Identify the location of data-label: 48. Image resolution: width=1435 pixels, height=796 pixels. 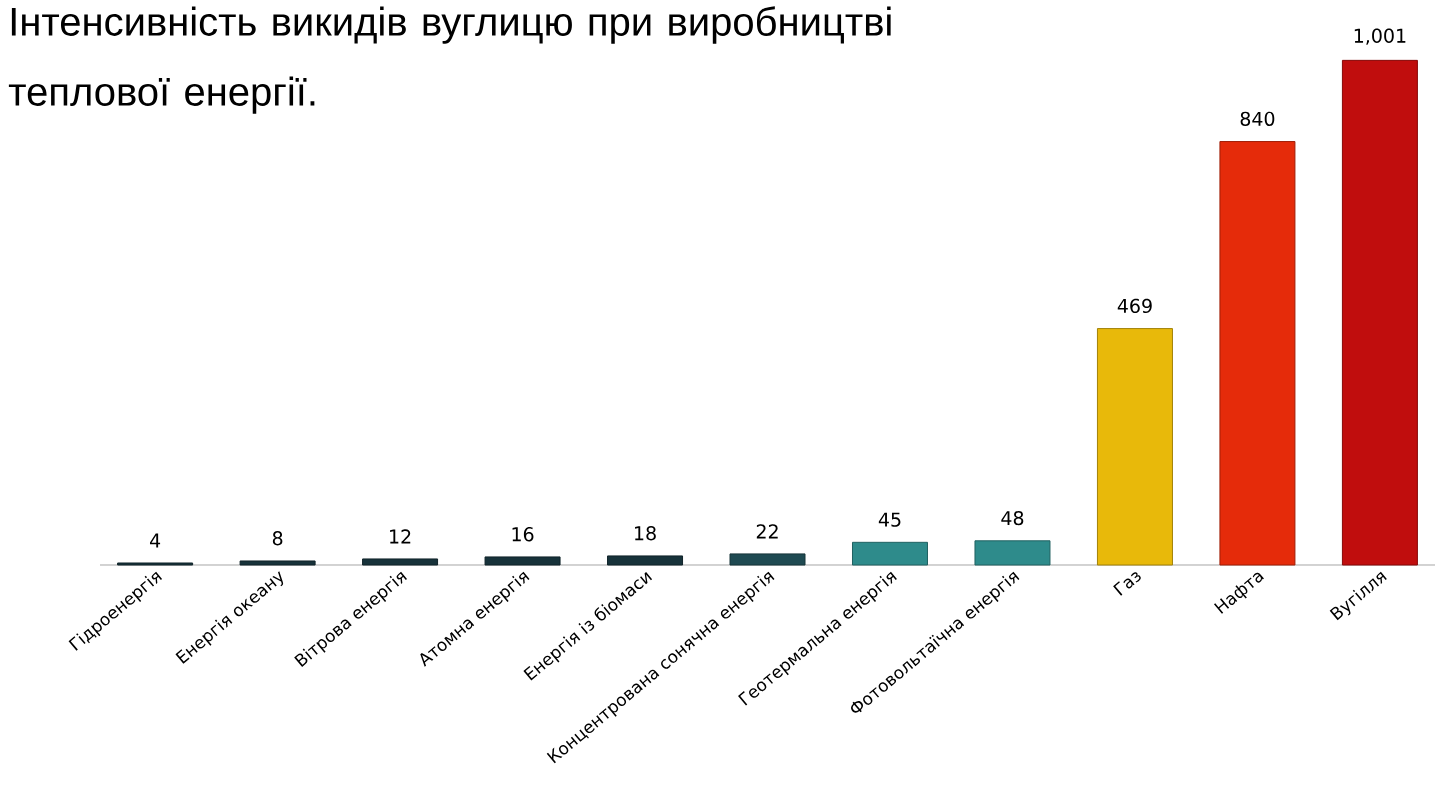
(1012, 518).